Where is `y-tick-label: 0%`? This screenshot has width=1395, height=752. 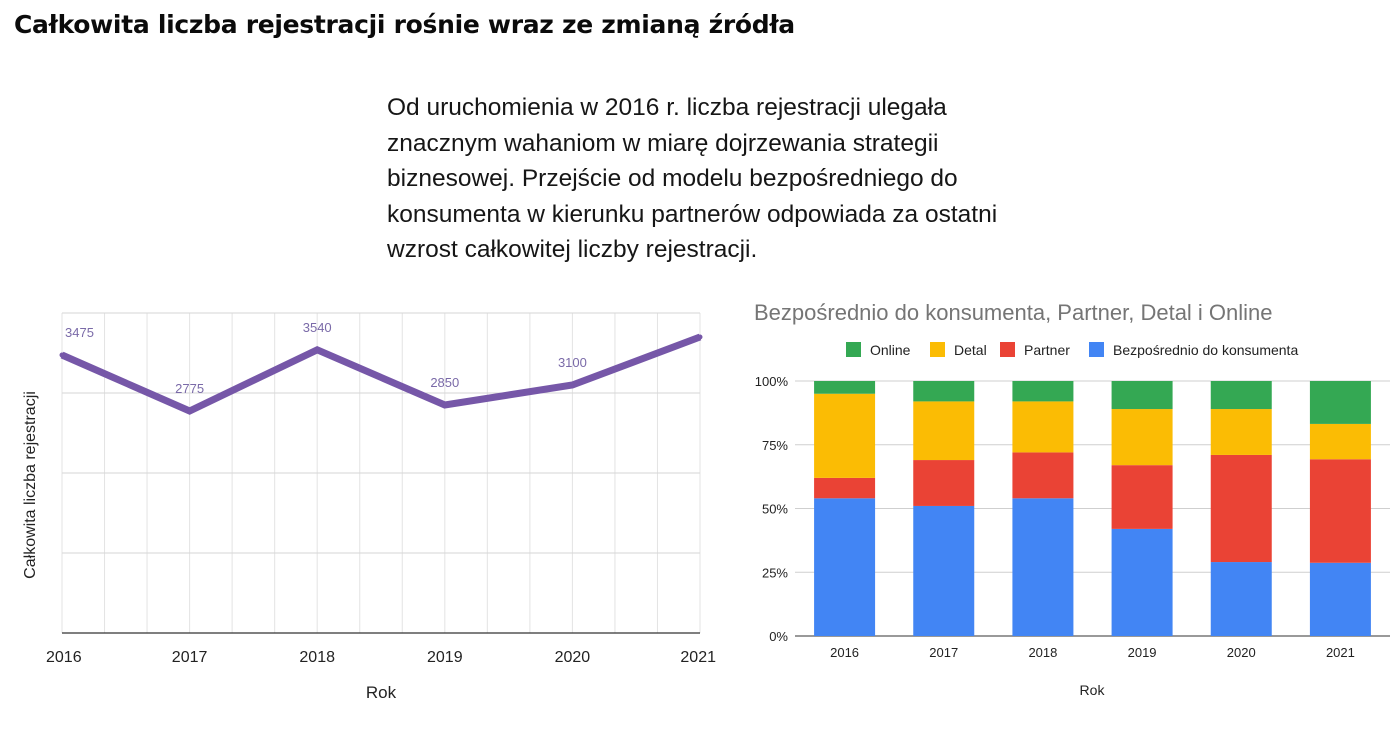 y-tick-label: 0% is located at coordinates (778, 636).